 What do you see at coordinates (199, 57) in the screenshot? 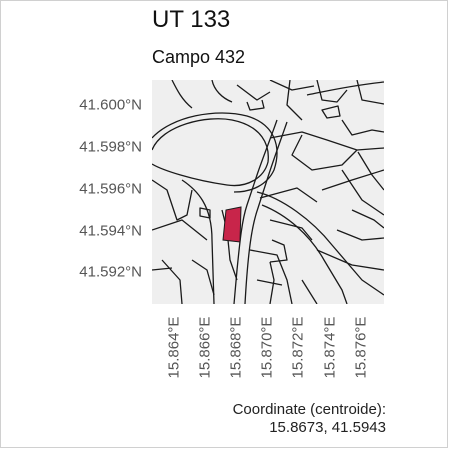
I see `map-subtitle: Campo 432` at bounding box center [199, 57].